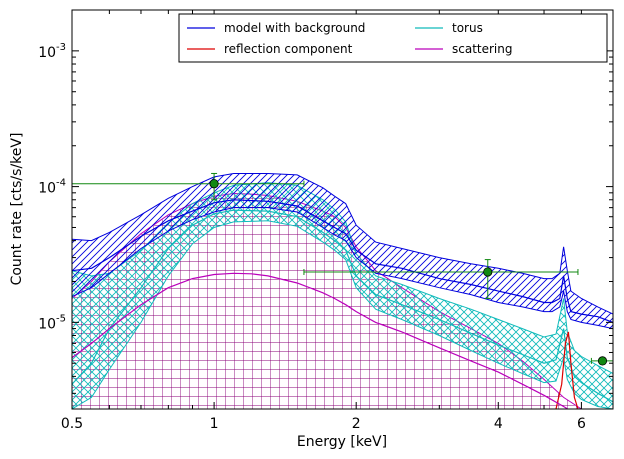  I want to click on legend-entry: scattering, so click(464, 49).